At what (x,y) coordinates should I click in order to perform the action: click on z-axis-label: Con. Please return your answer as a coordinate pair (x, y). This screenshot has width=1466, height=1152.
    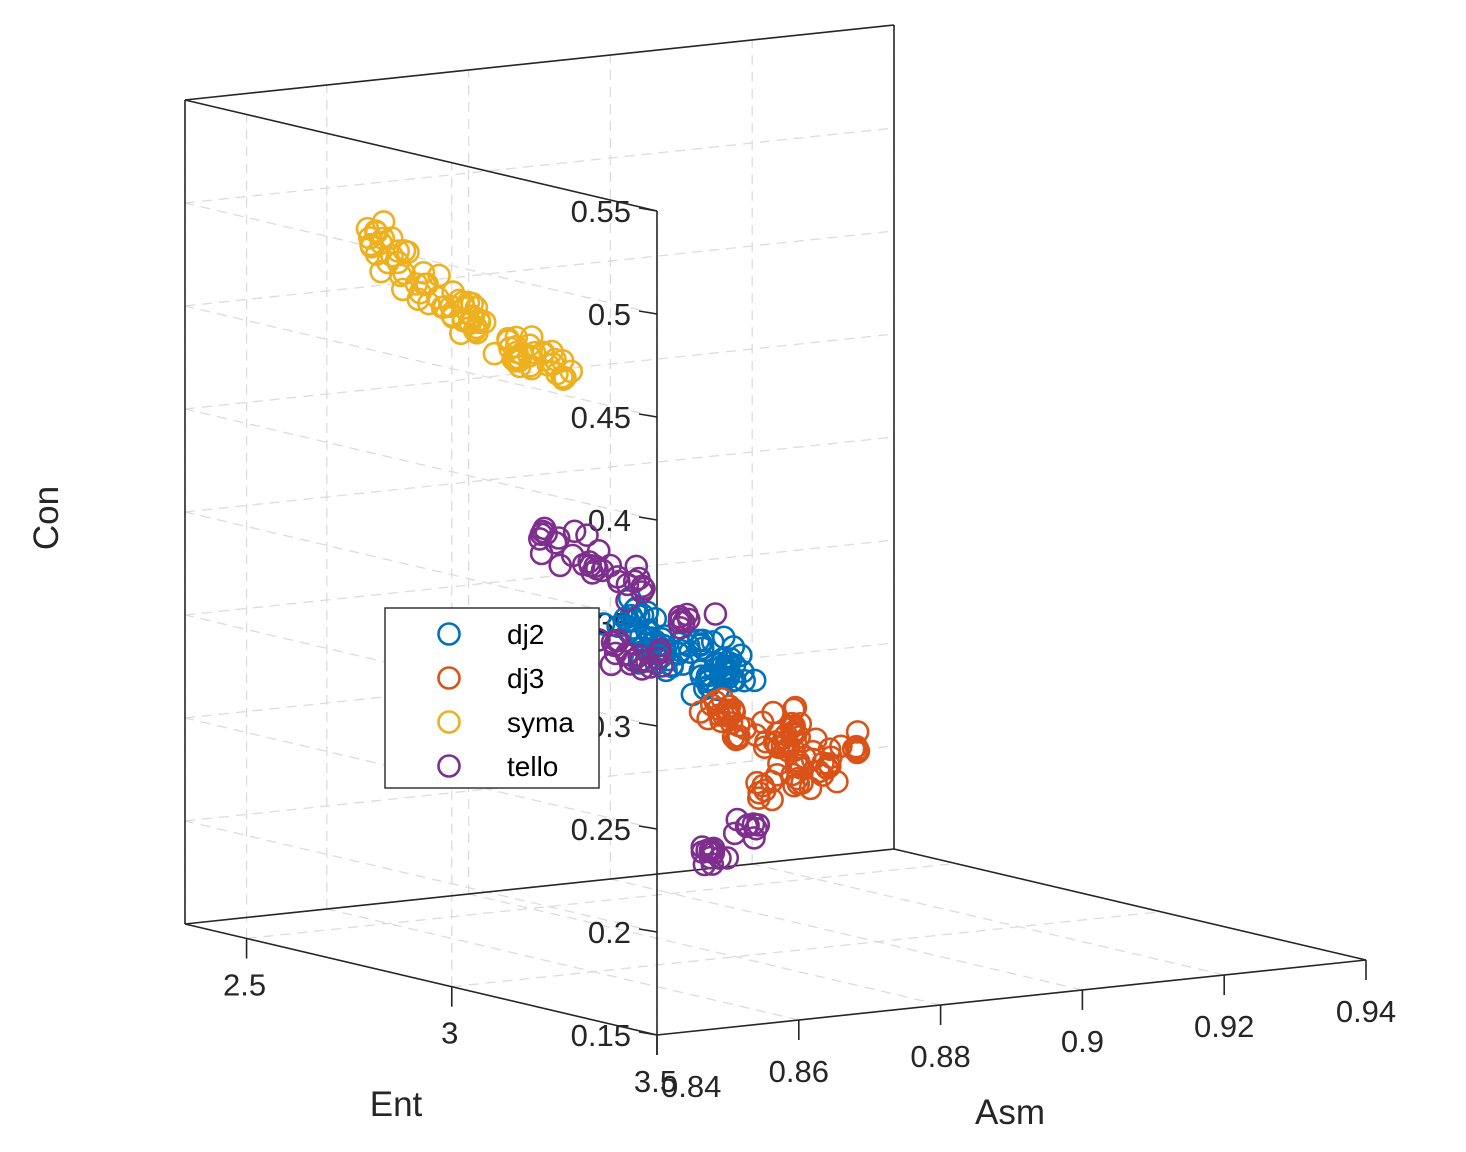
    Looking at the image, I should click on (46, 518).